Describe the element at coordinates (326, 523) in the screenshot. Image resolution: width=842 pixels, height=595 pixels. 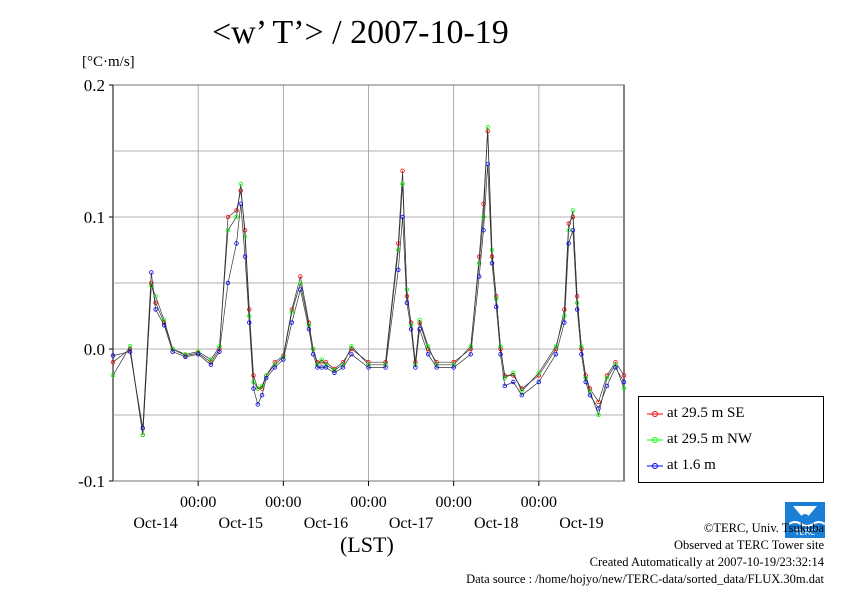
I see `x-tick-day-label: Oct-16` at that location.